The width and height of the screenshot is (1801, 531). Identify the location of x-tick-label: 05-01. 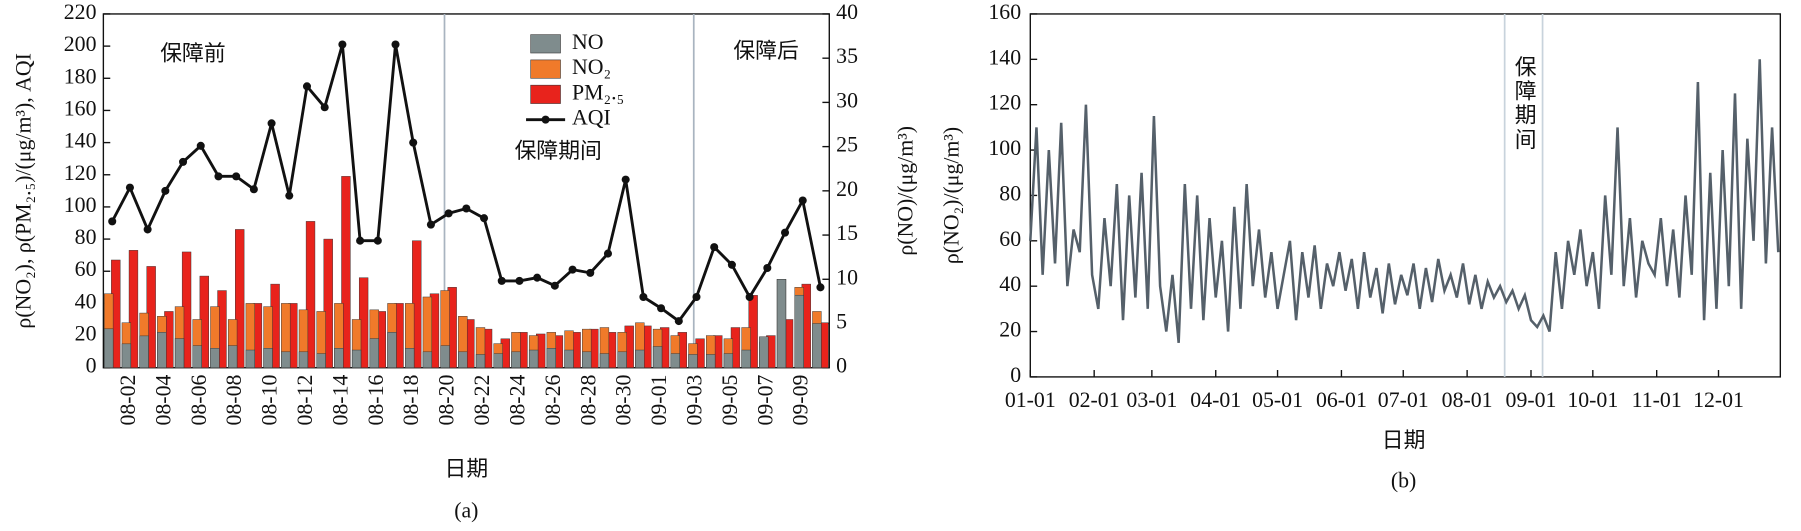
(1277, 400).